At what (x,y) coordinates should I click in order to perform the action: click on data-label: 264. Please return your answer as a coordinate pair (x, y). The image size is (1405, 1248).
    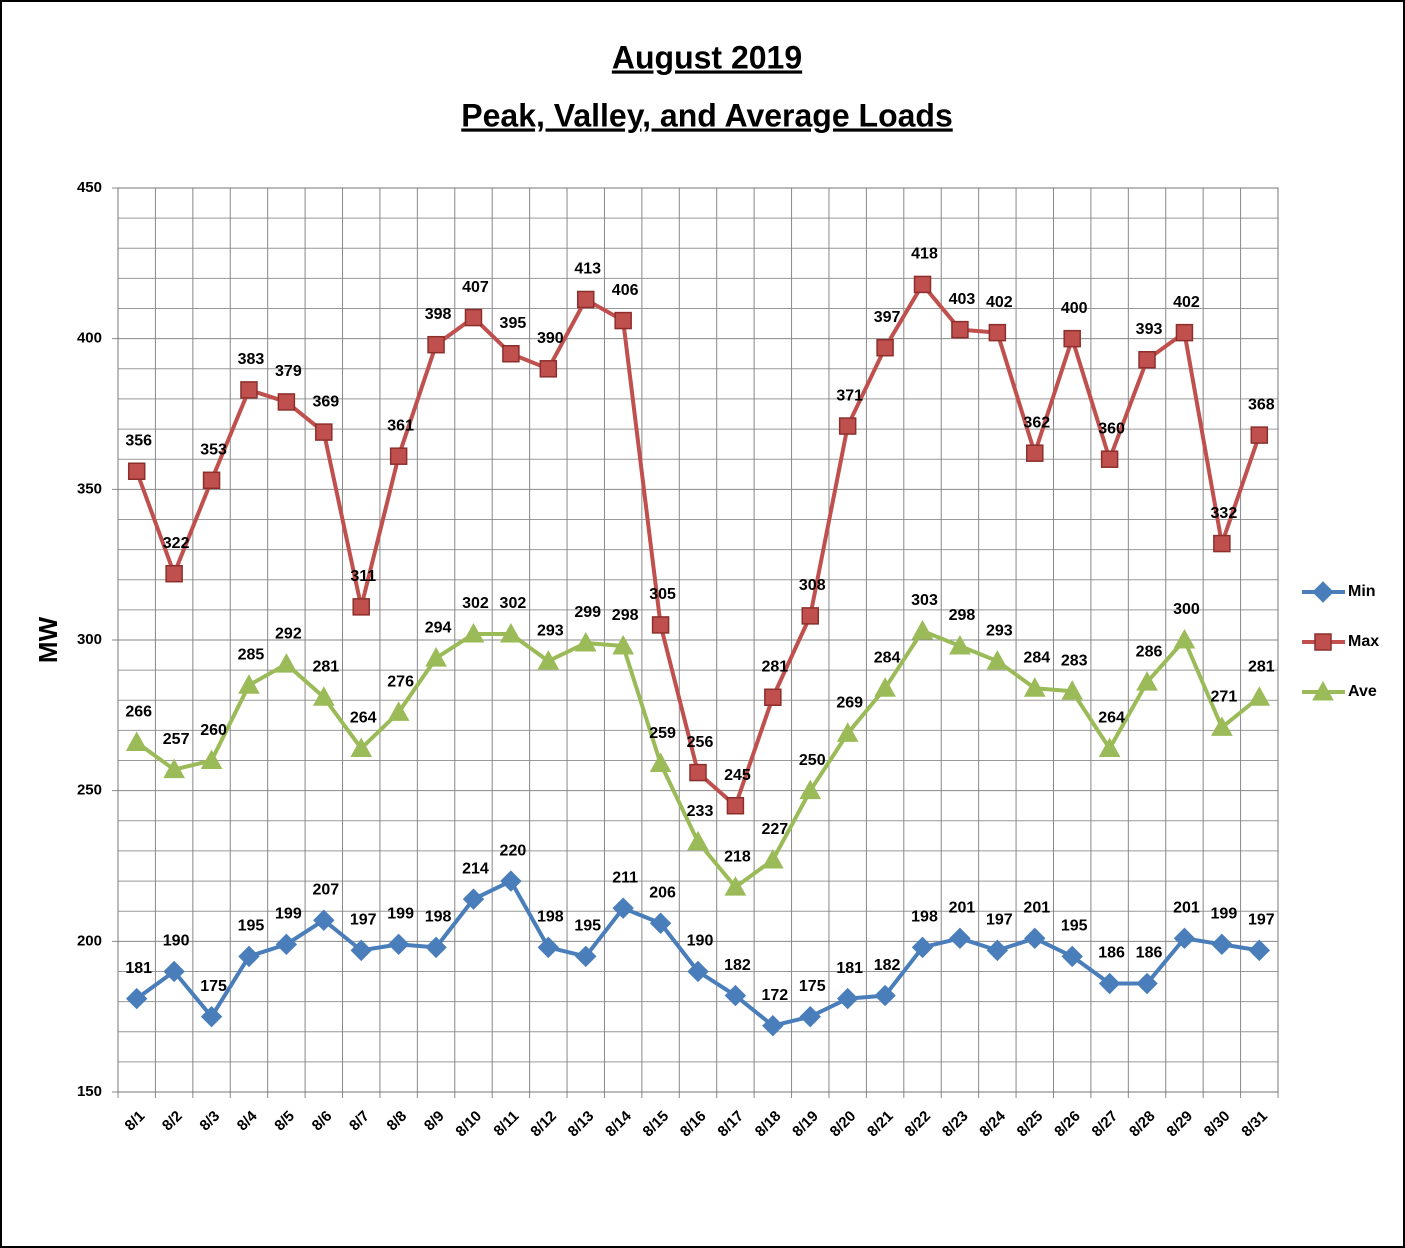
    Looking at the image, I should click on (1111, 718).